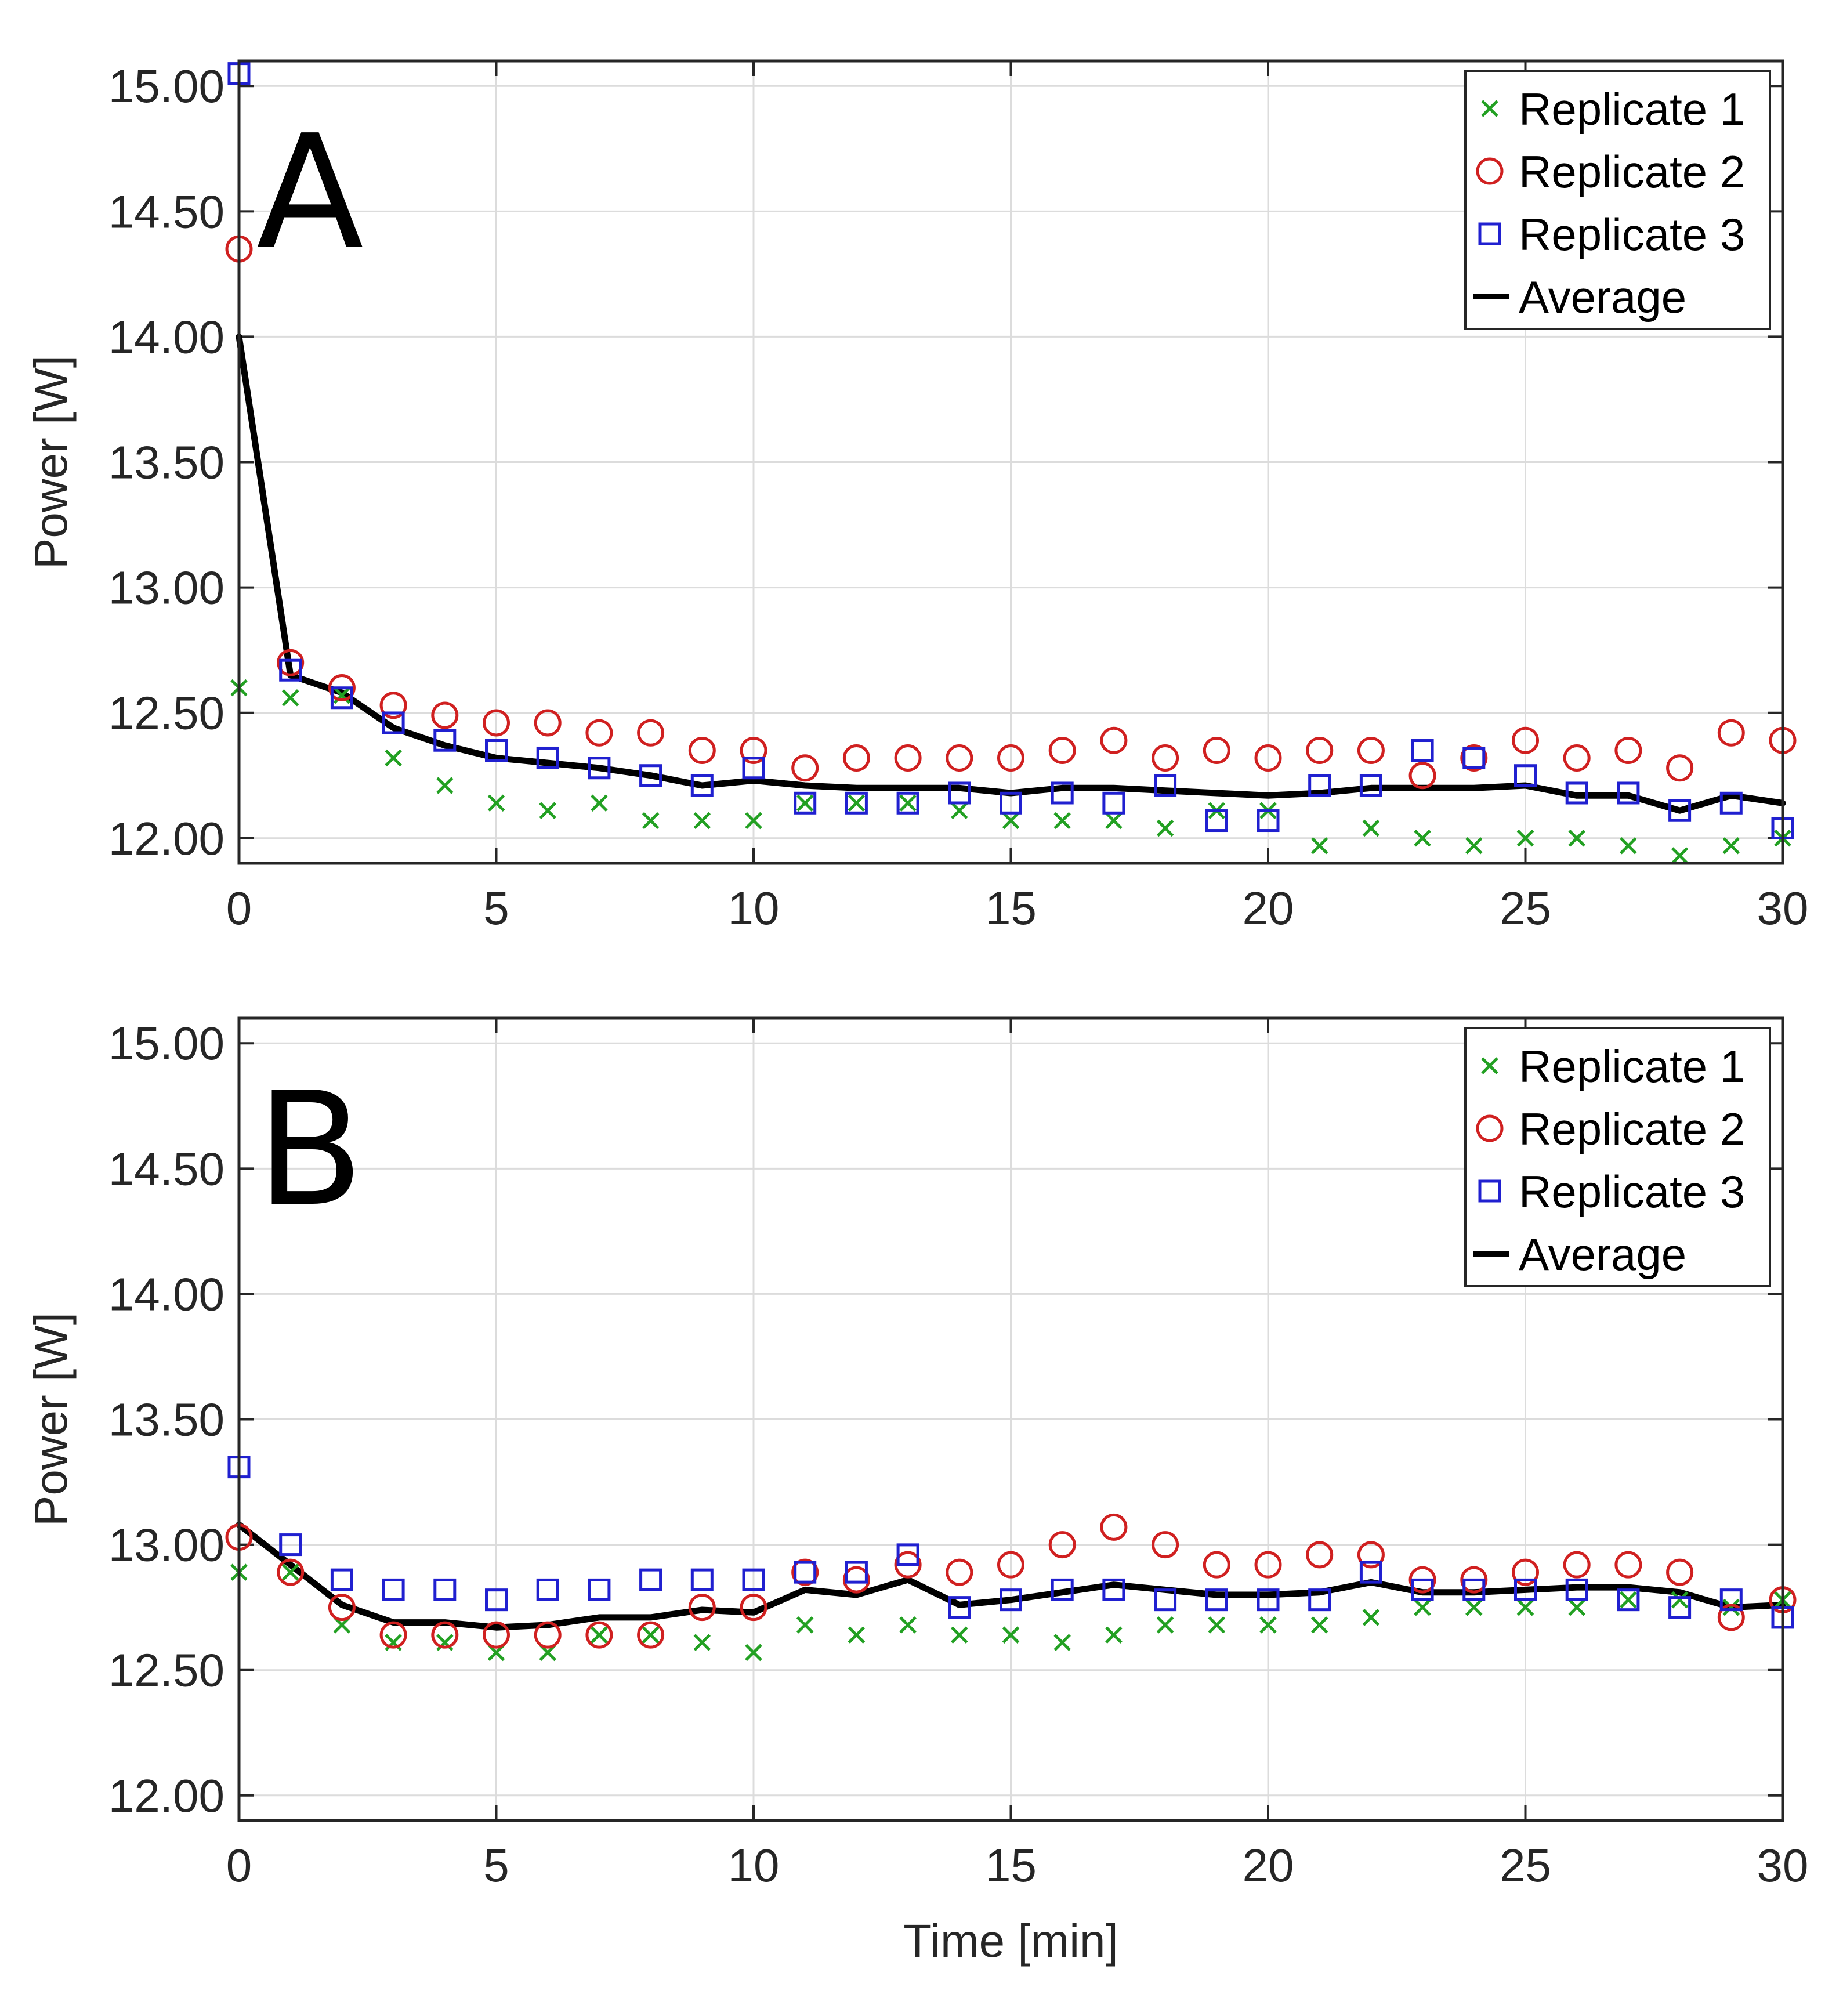 This screenshot has width=1843, height=2016. What do you see at coordinates (1490, 171) in the screenshot?
I see `legend-entry-replicate-2-swatch` at bounding box center [1490, 171].